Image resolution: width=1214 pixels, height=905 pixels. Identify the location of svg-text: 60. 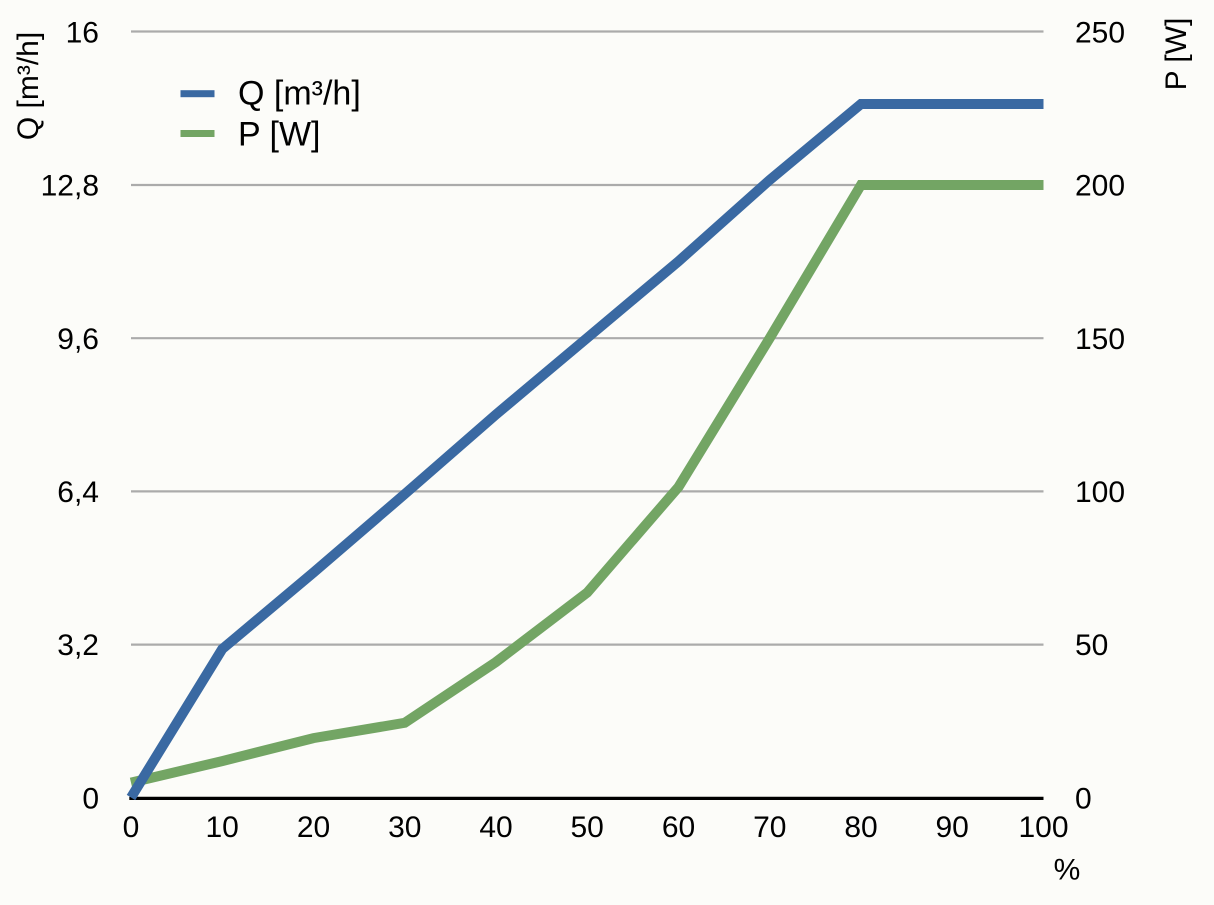
(678, 827).